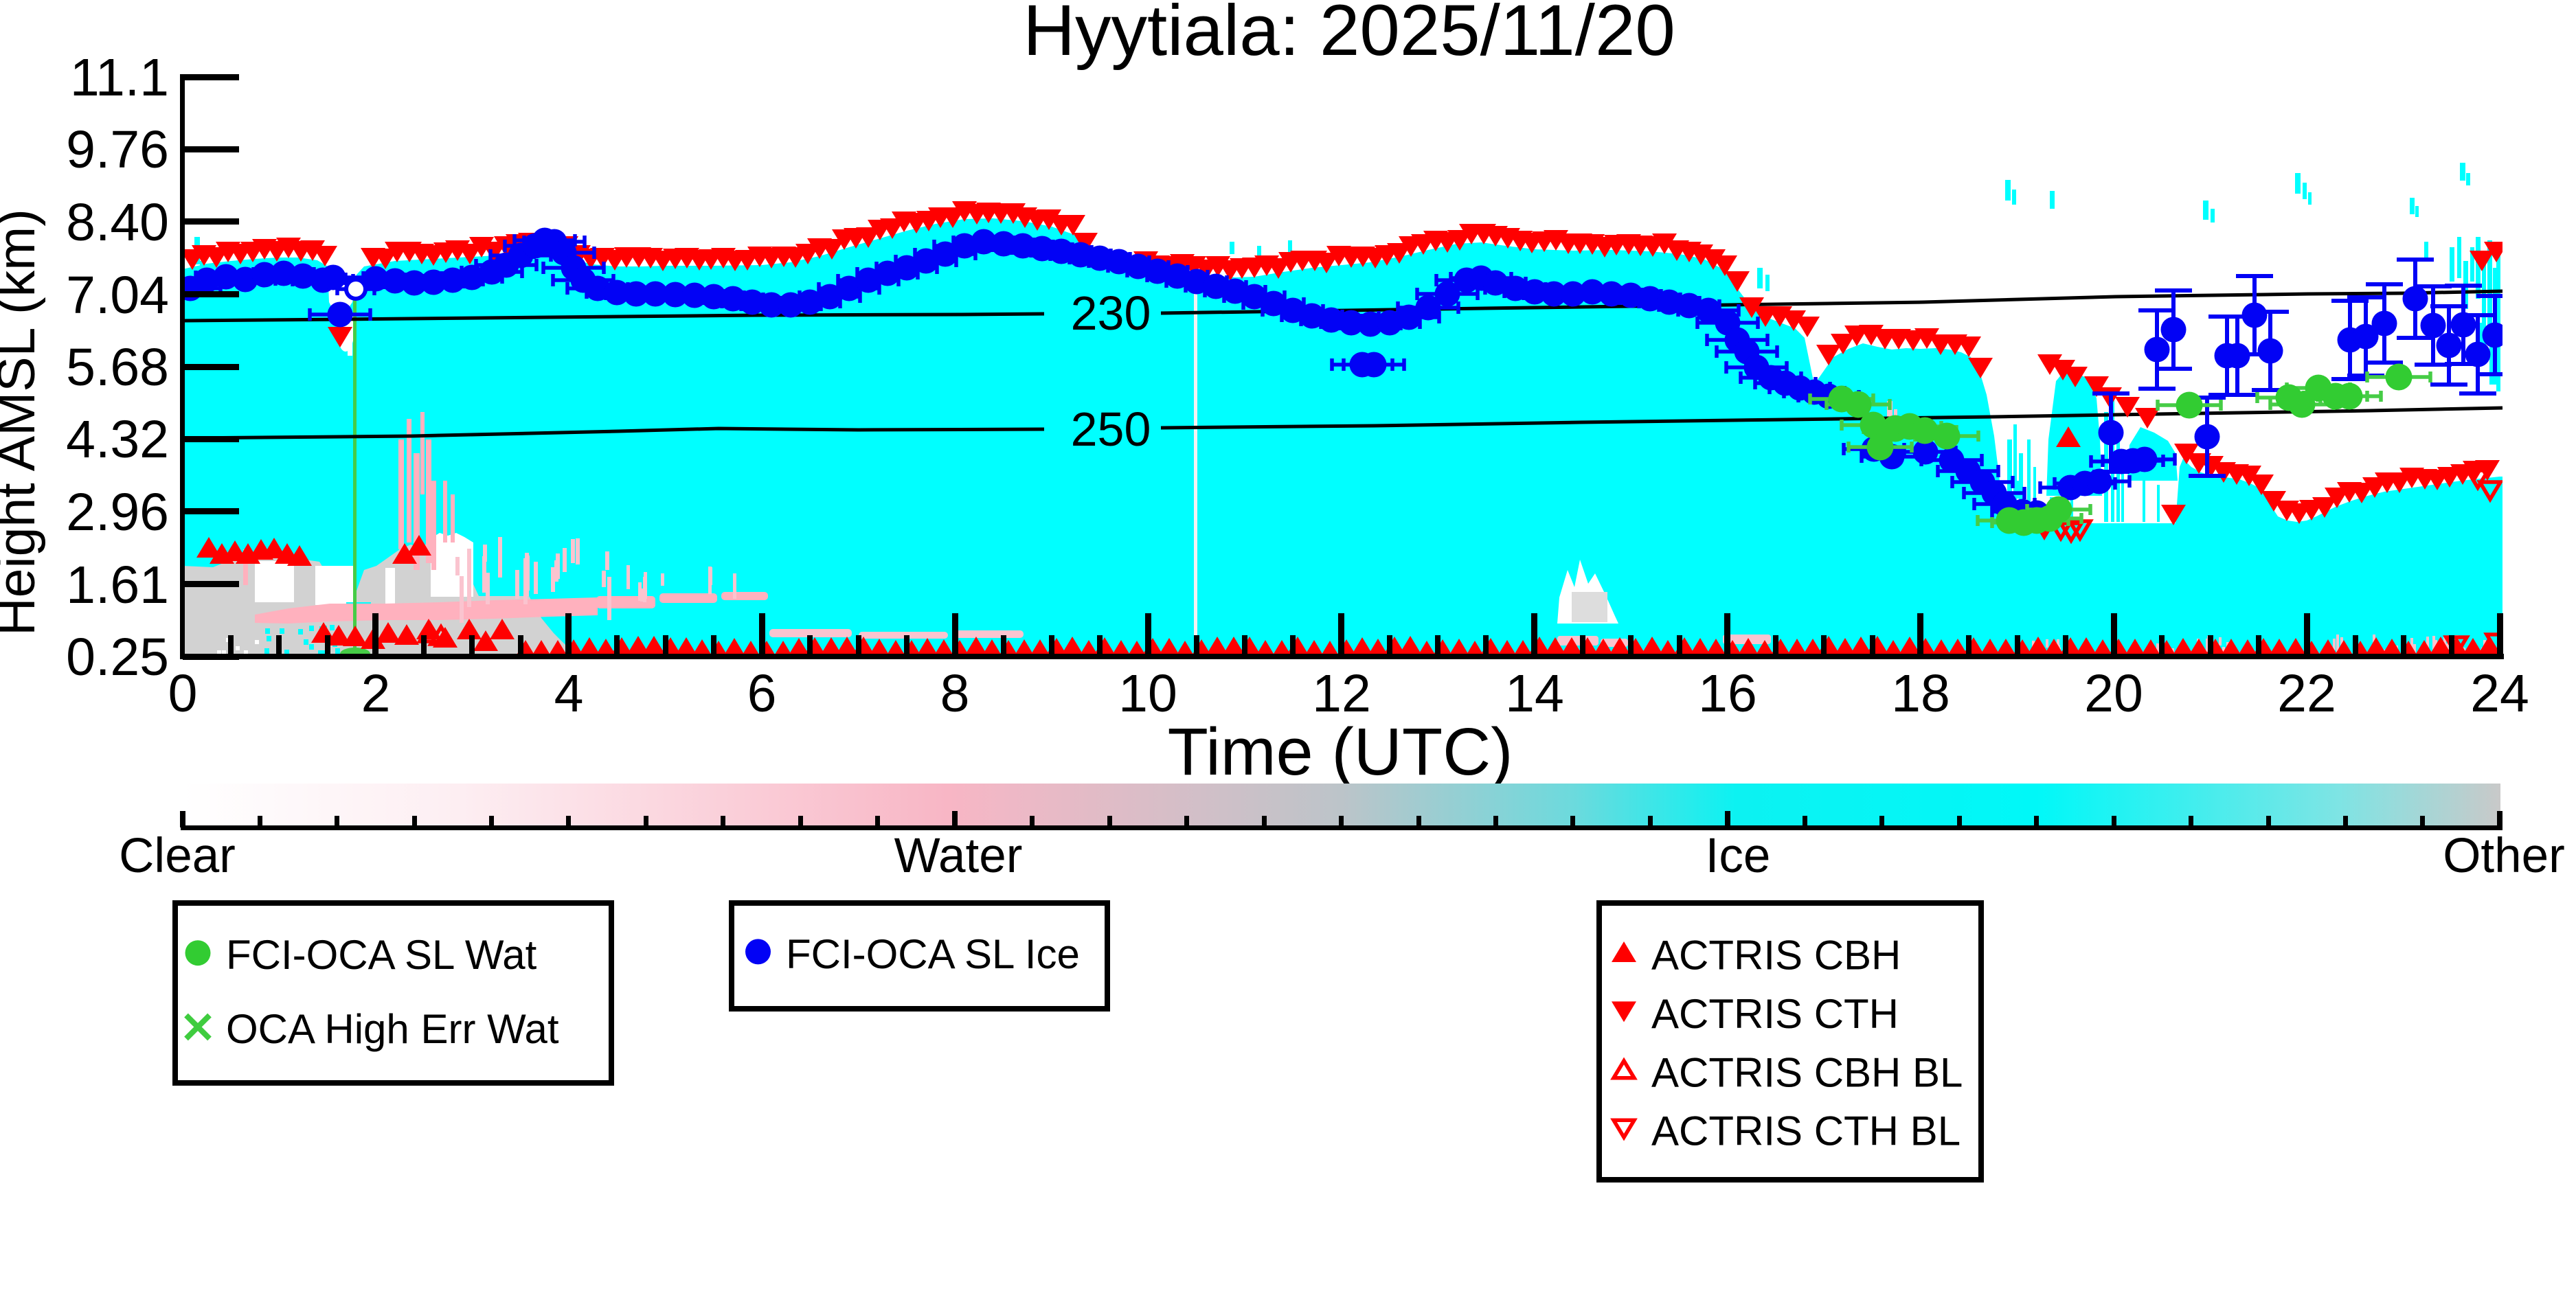 Image resolution: width=2576 pixels, height=1291 pixels. I want to click on svg-text: 9.76, so click(117, 150).